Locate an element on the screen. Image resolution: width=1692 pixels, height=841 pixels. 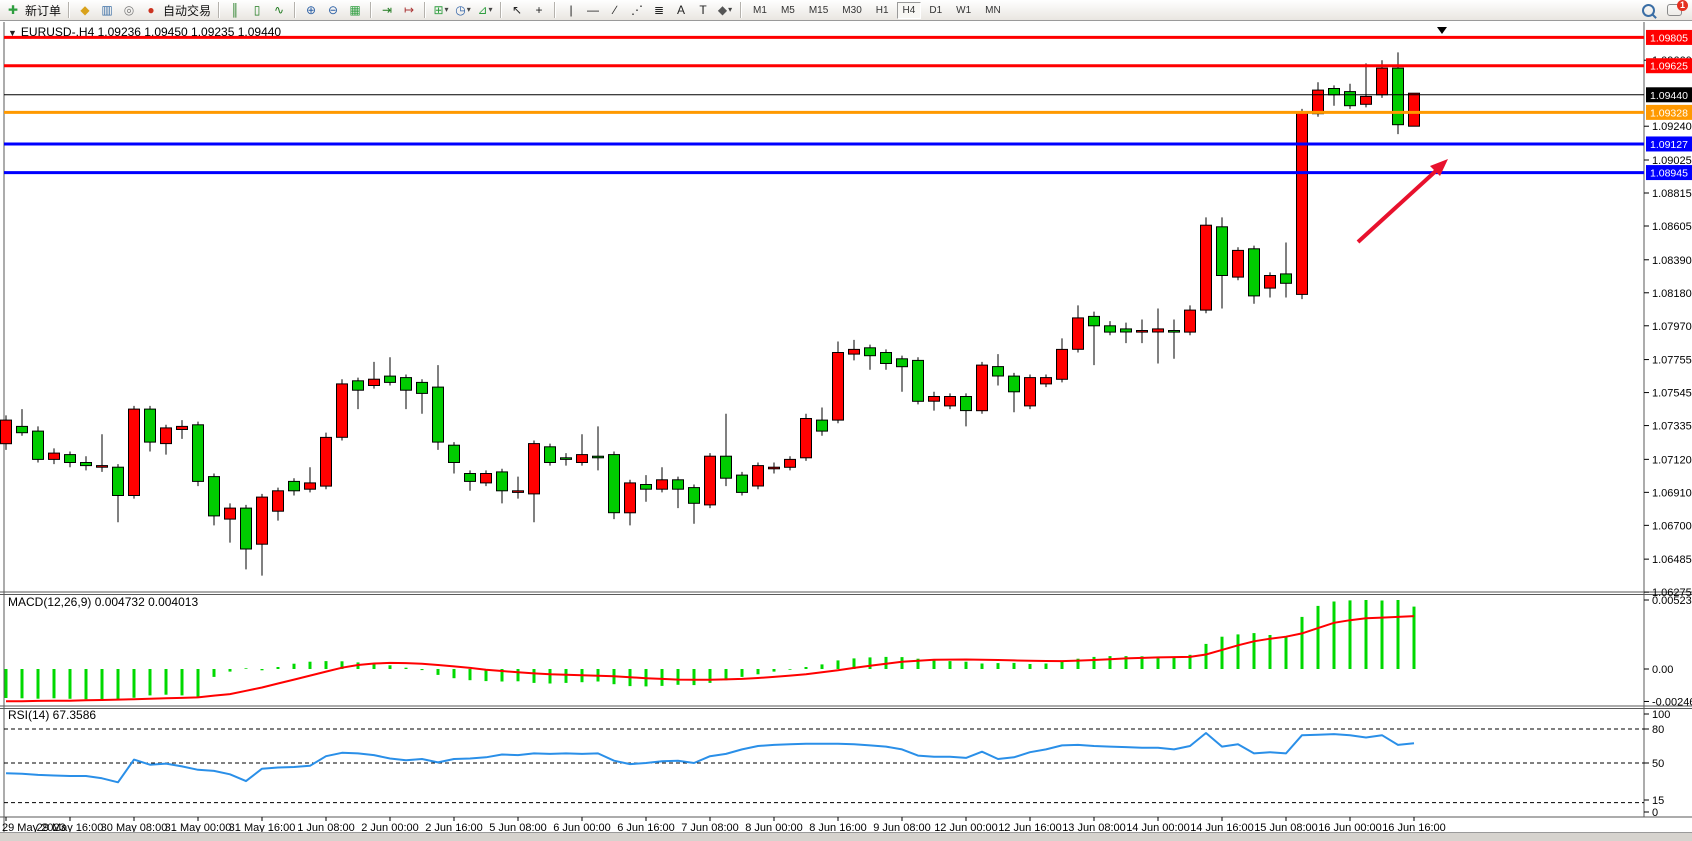
new-chart-icon: ⊞ ▾ is located at coordinates (441, 10).